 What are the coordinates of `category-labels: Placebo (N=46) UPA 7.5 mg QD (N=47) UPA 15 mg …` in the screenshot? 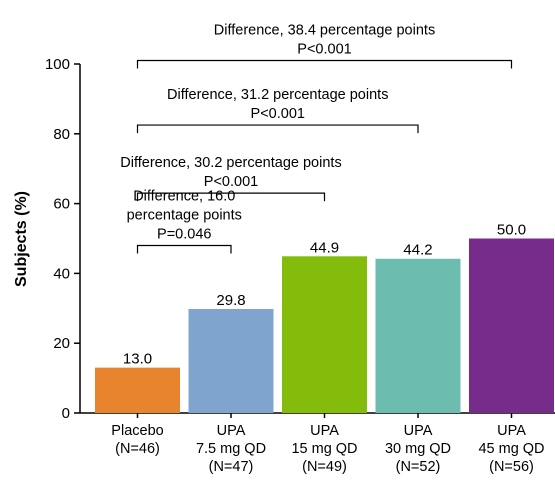 It's located at (328, 444).